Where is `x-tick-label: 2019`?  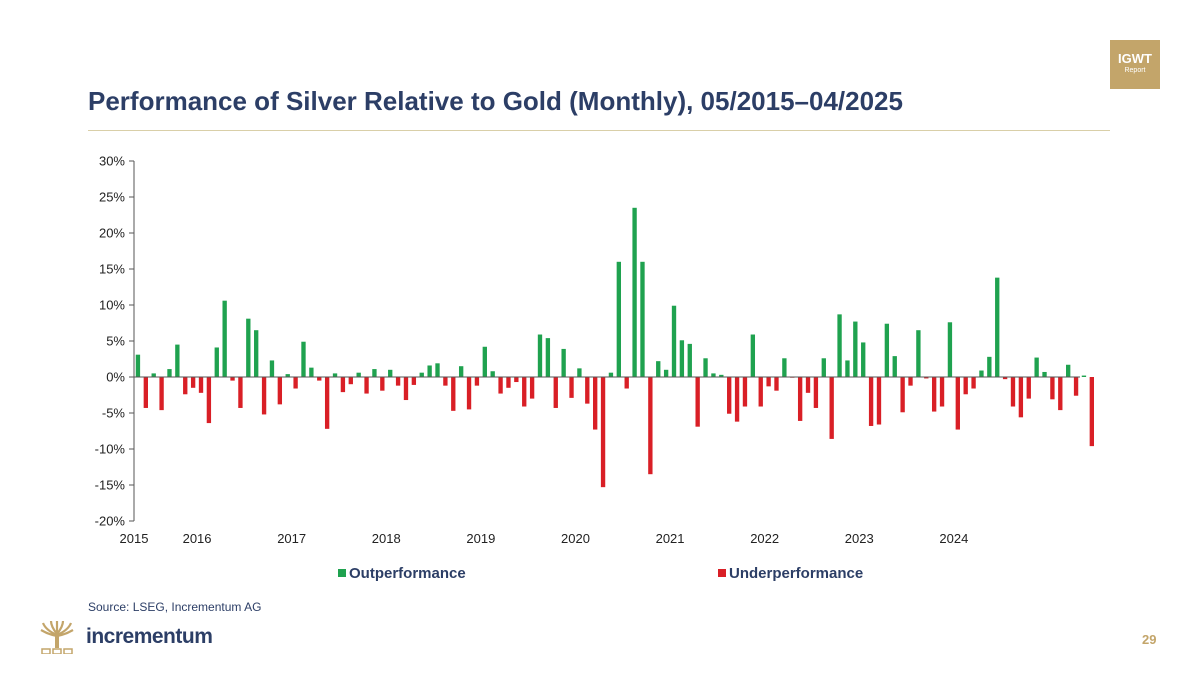
x-tick-label: 2019 is located at coordinates (480, 538).